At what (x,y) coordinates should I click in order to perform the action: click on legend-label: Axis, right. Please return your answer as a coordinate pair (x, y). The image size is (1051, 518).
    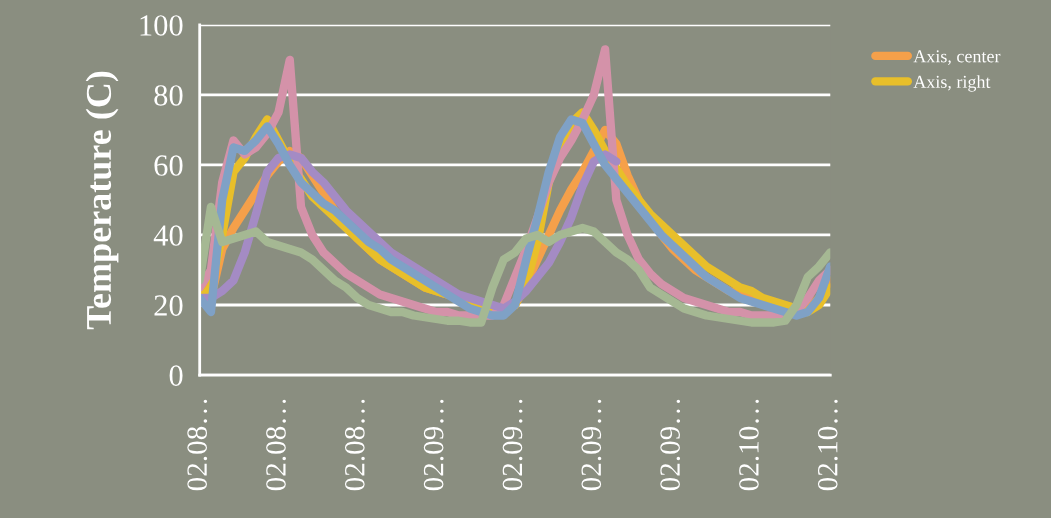
    Looking at the image, I should click on (952, 83).